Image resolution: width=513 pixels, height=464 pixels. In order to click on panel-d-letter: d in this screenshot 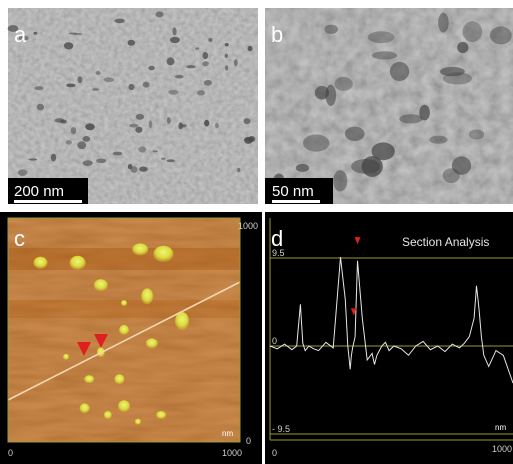, I will do `click(277, 238)`.